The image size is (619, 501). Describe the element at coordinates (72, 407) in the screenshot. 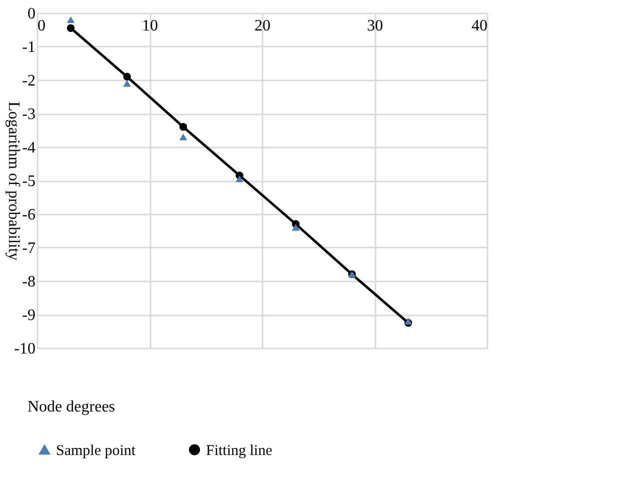

I see `x-axis-title: Node degrees` at that location.